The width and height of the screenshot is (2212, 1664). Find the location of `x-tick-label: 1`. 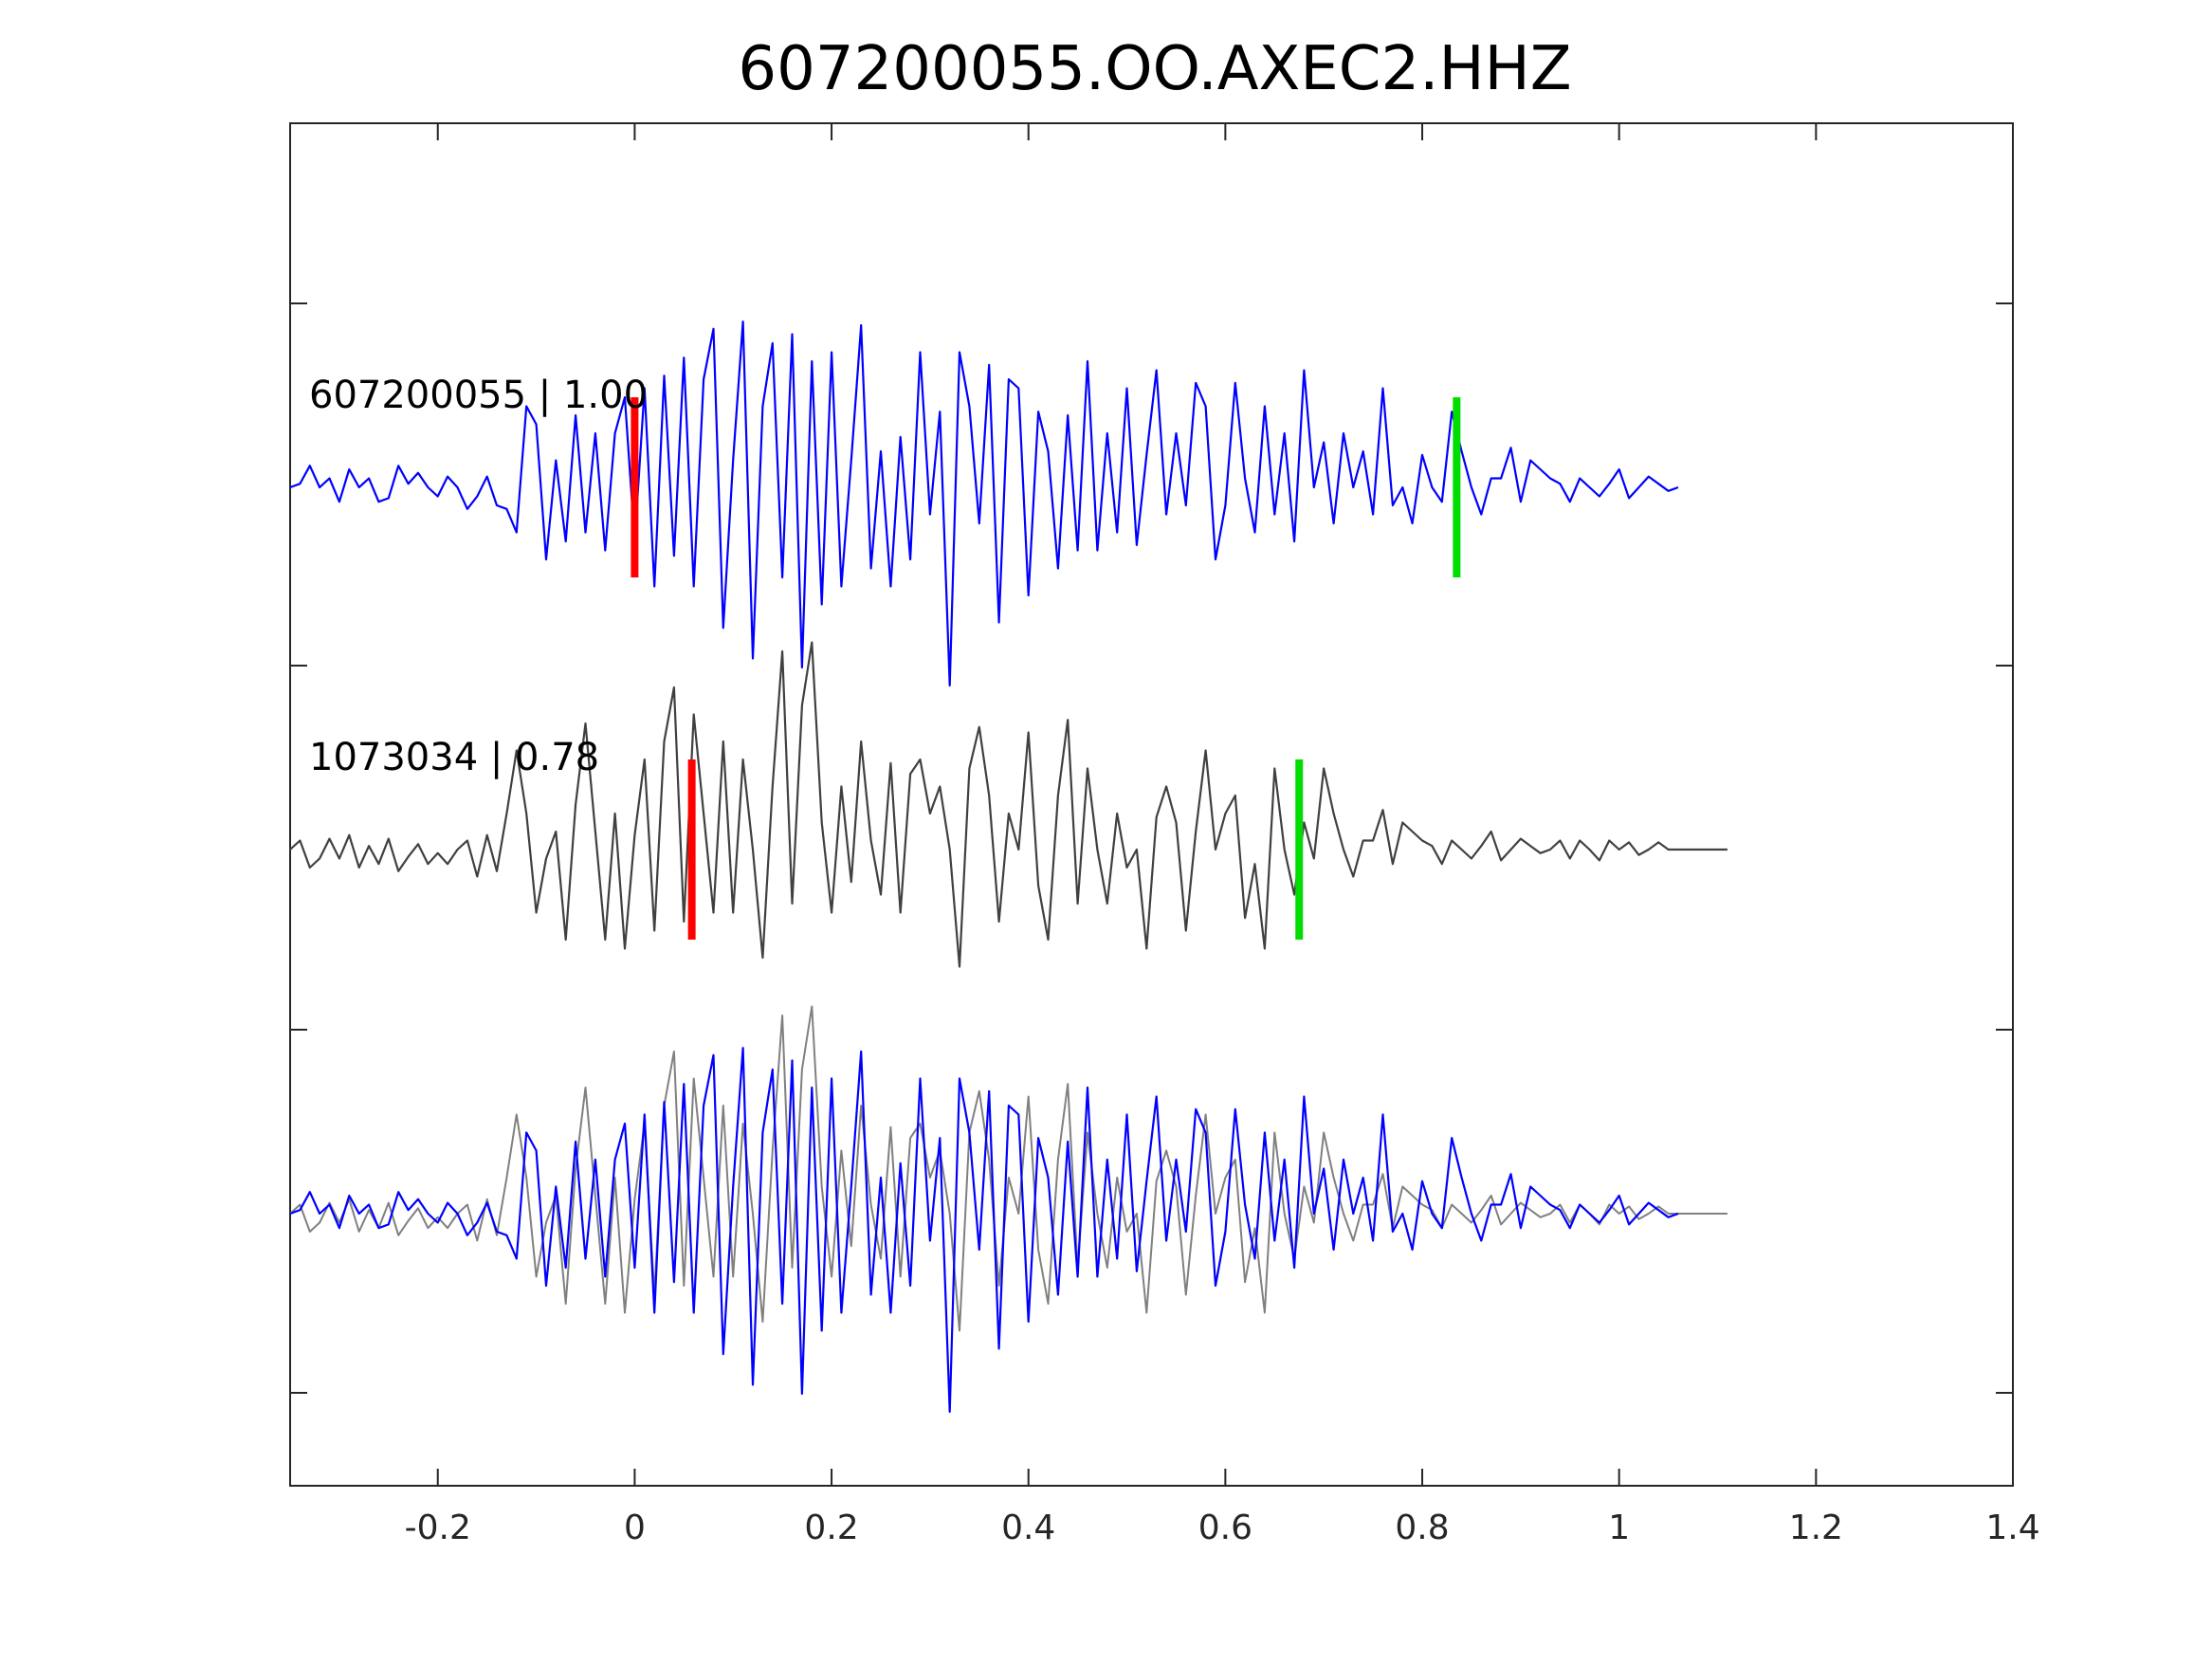

x-tick-label: 1 is located at coordinates (1619, 1528).